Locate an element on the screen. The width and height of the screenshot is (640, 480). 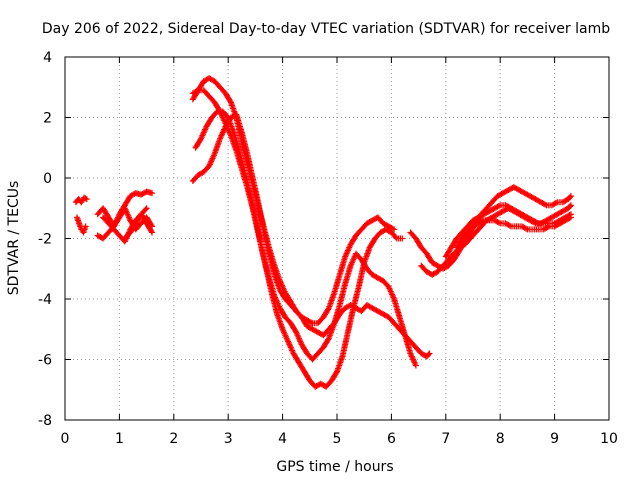
series-path-D is located at coordinates (293, 219).